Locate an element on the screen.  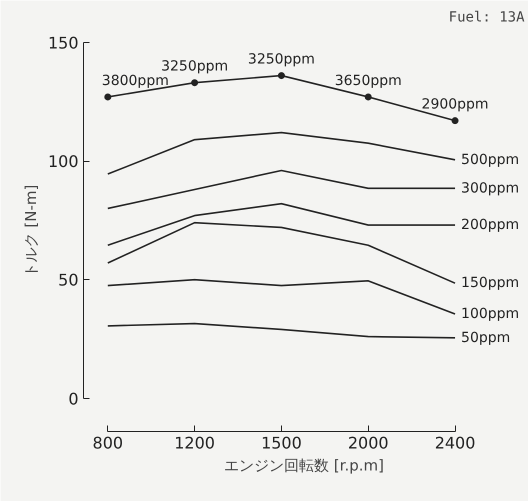
series-label: 300ppm is located at coordinates (490, 188).